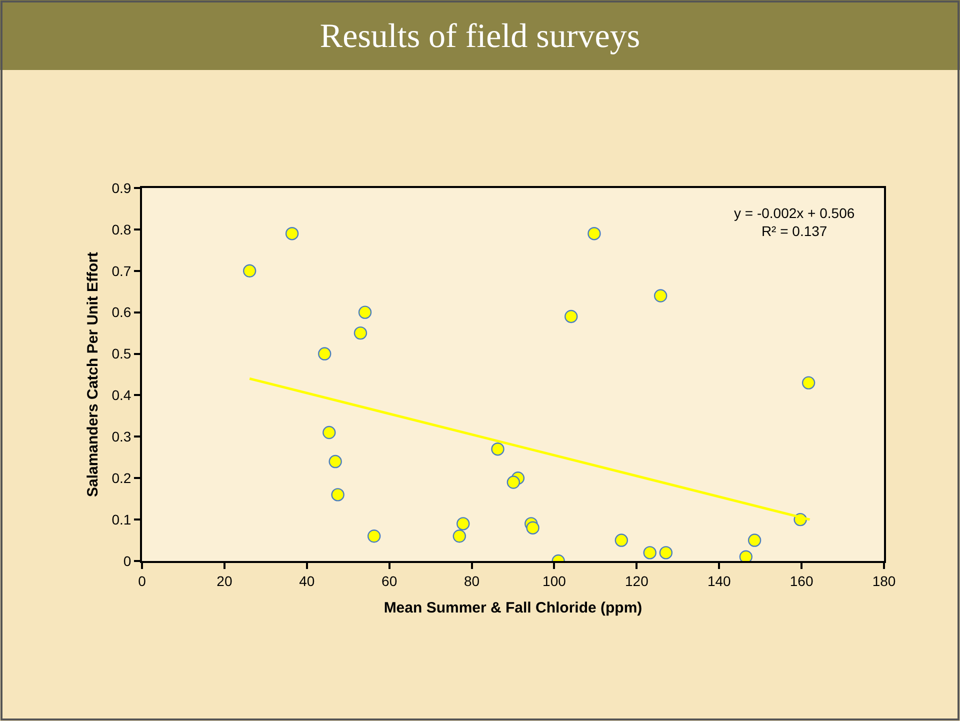  What do you see at coordinates (513, 607) in the screenshot?
I see `x-axis-title: Mean Summer & Fall Chloride (ppm)` at bounding box center [513, 607].